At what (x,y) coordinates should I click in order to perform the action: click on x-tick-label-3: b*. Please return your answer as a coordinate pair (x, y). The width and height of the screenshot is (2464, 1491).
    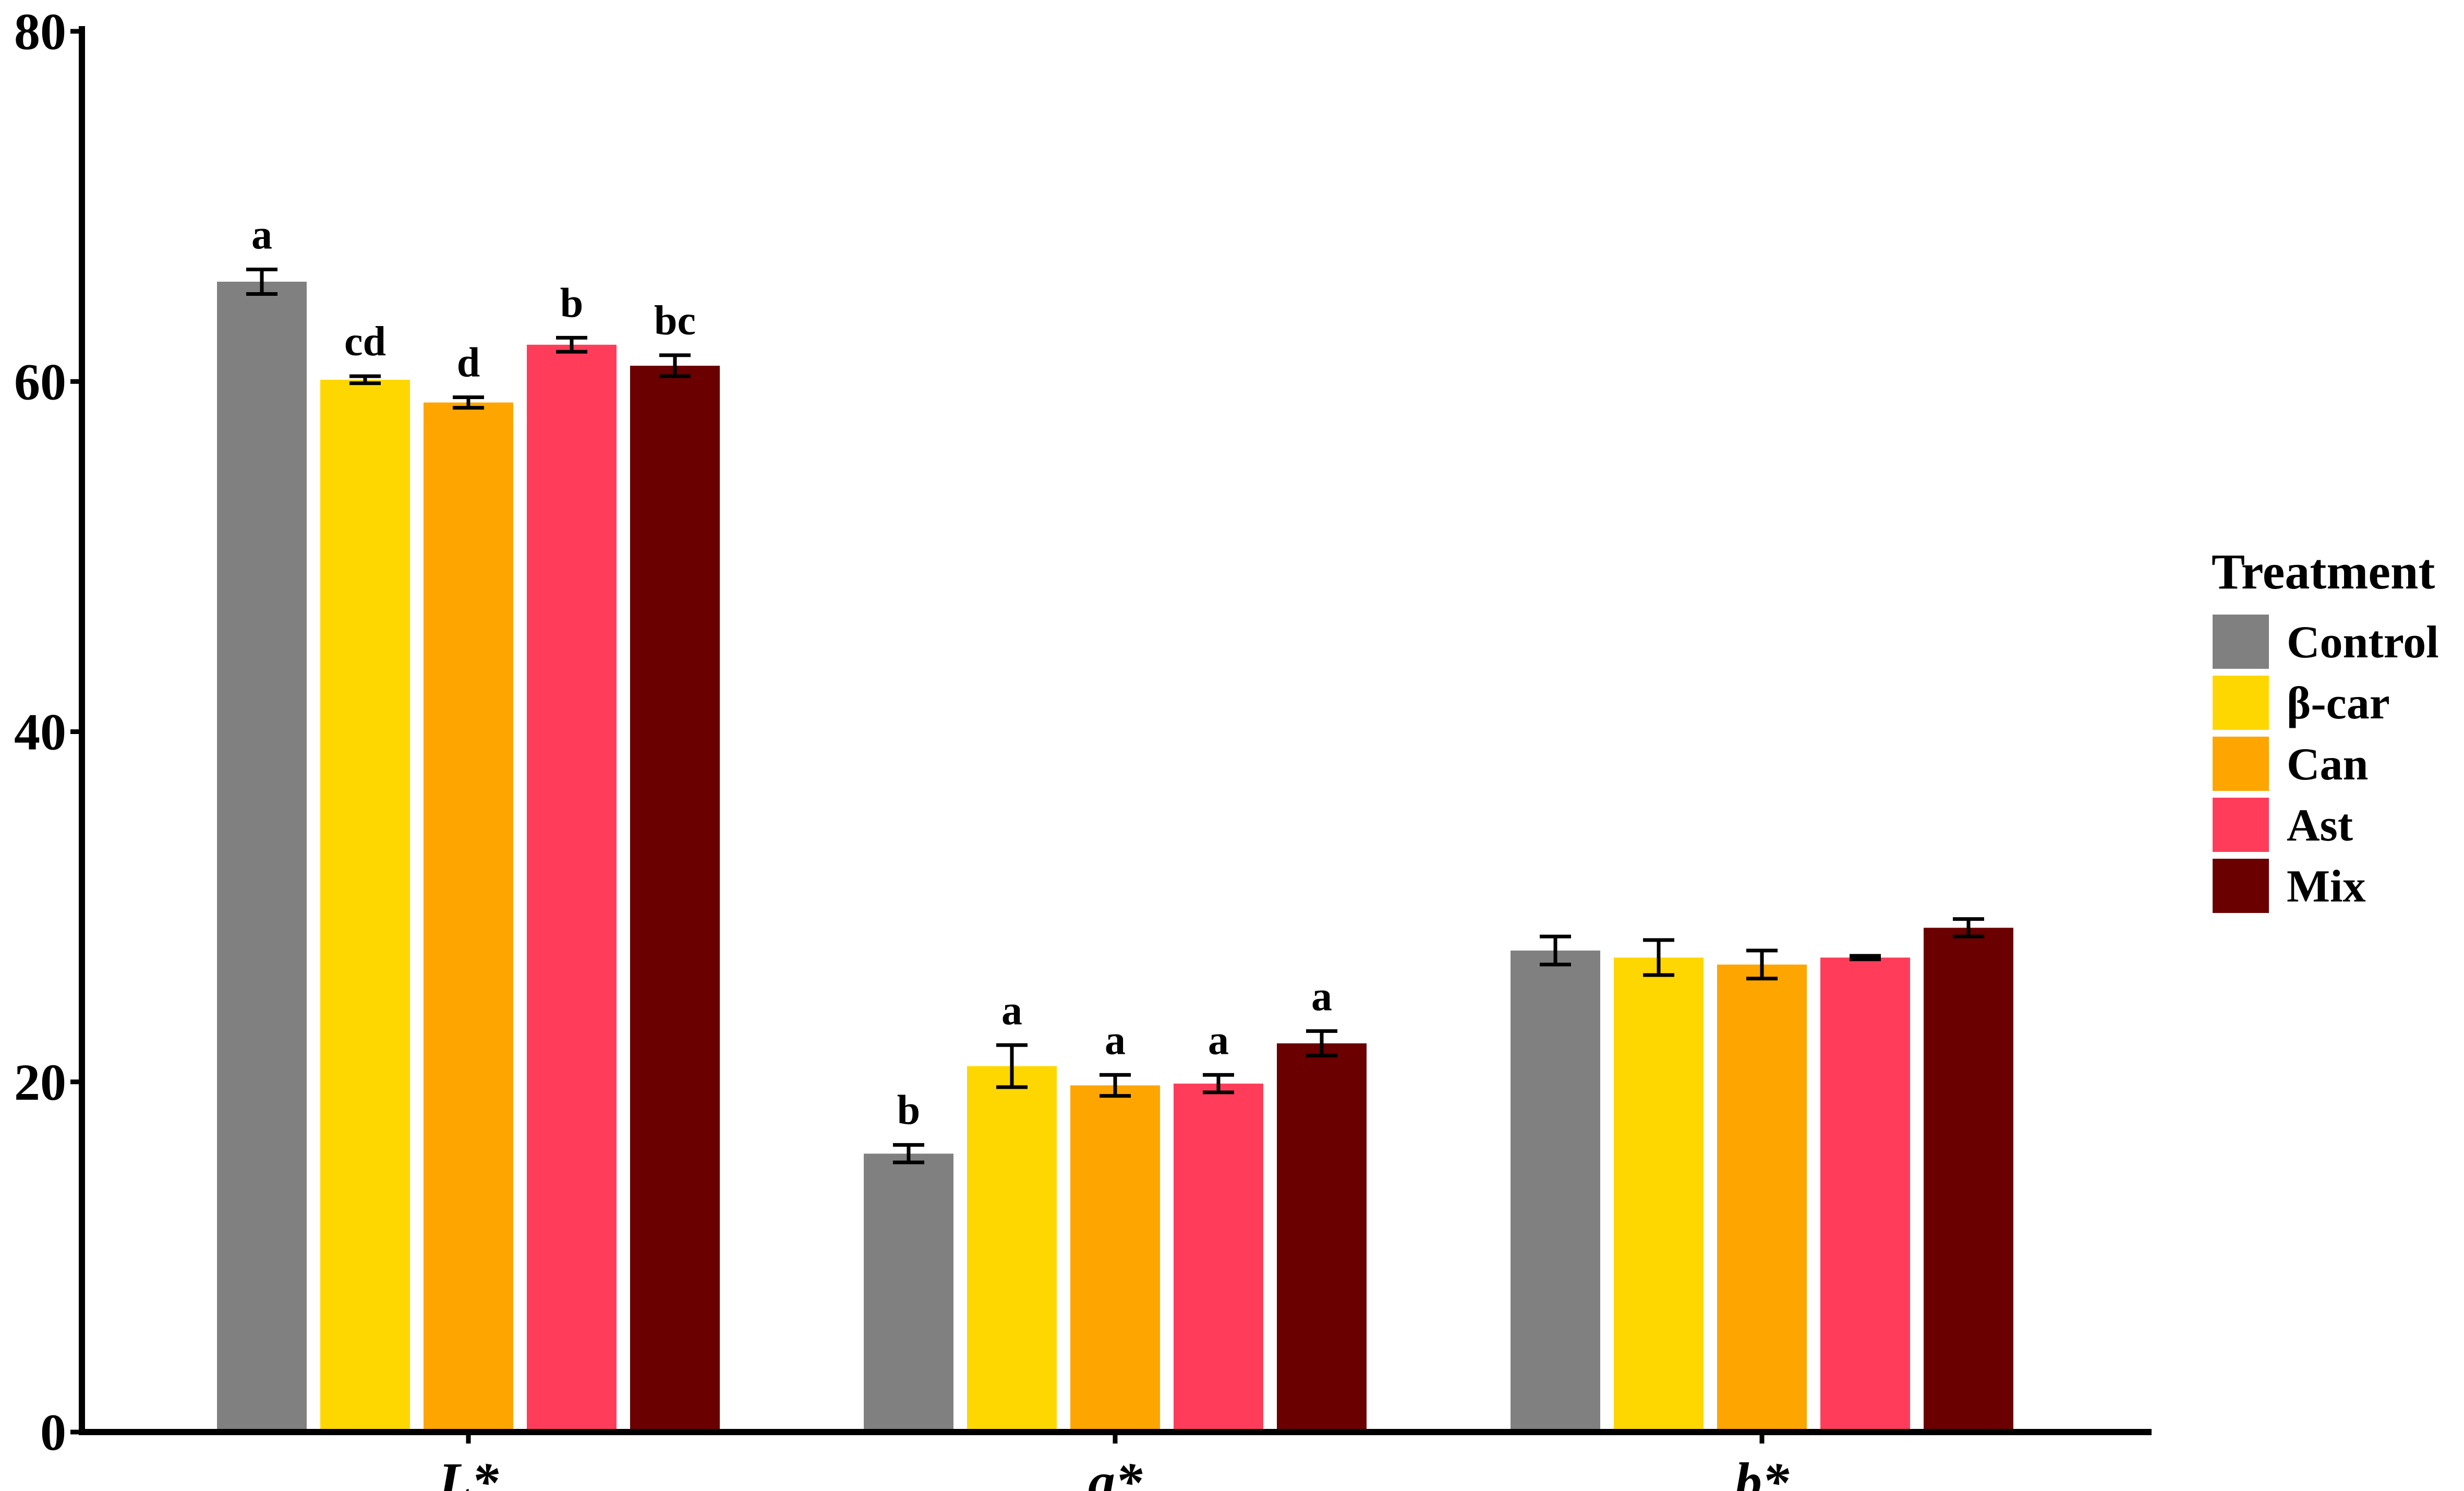
    Looking at the image, I should click on (1762, 1471).